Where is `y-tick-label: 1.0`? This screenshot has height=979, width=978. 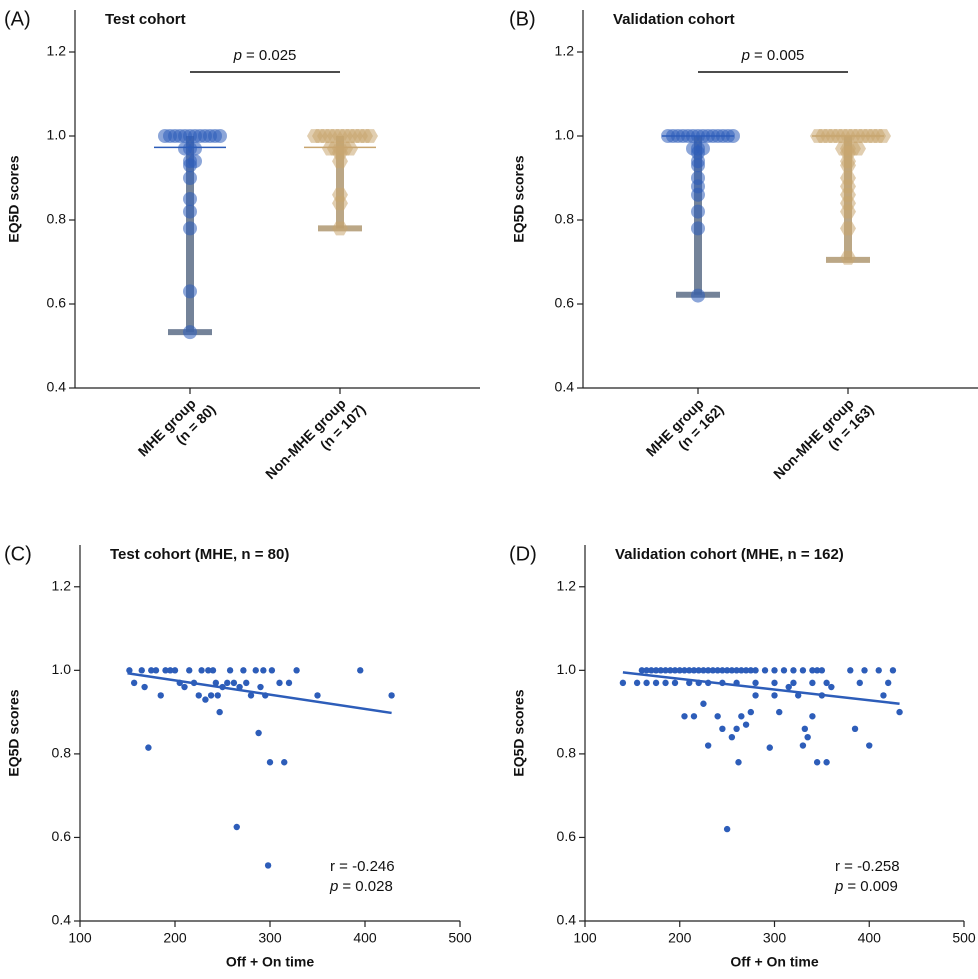 y-tick-label: 1.0 is located at coordinates (567, 669).